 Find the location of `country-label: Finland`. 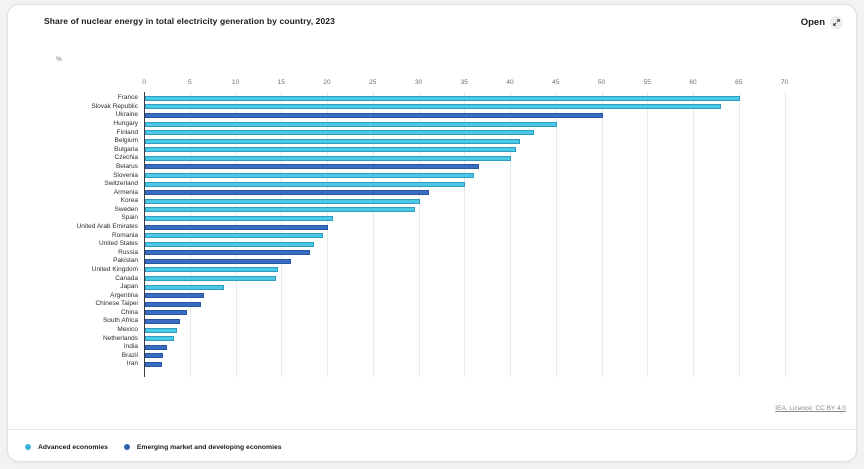

country-label: Finland is located at coordinates (127, 132).